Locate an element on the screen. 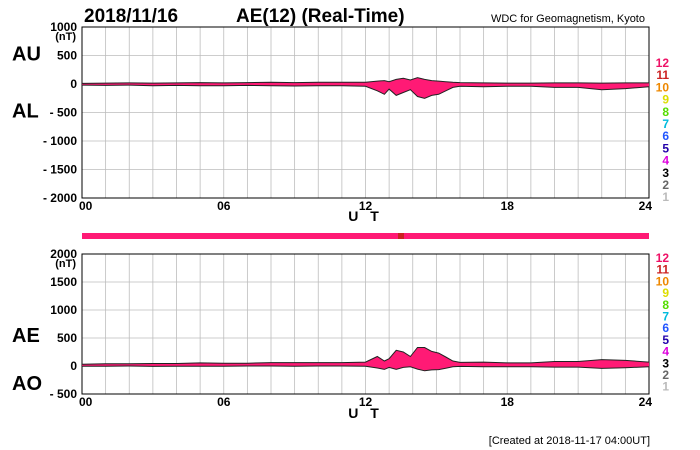  date-label: 2018/11/16 is located at coordinates (131, 16).